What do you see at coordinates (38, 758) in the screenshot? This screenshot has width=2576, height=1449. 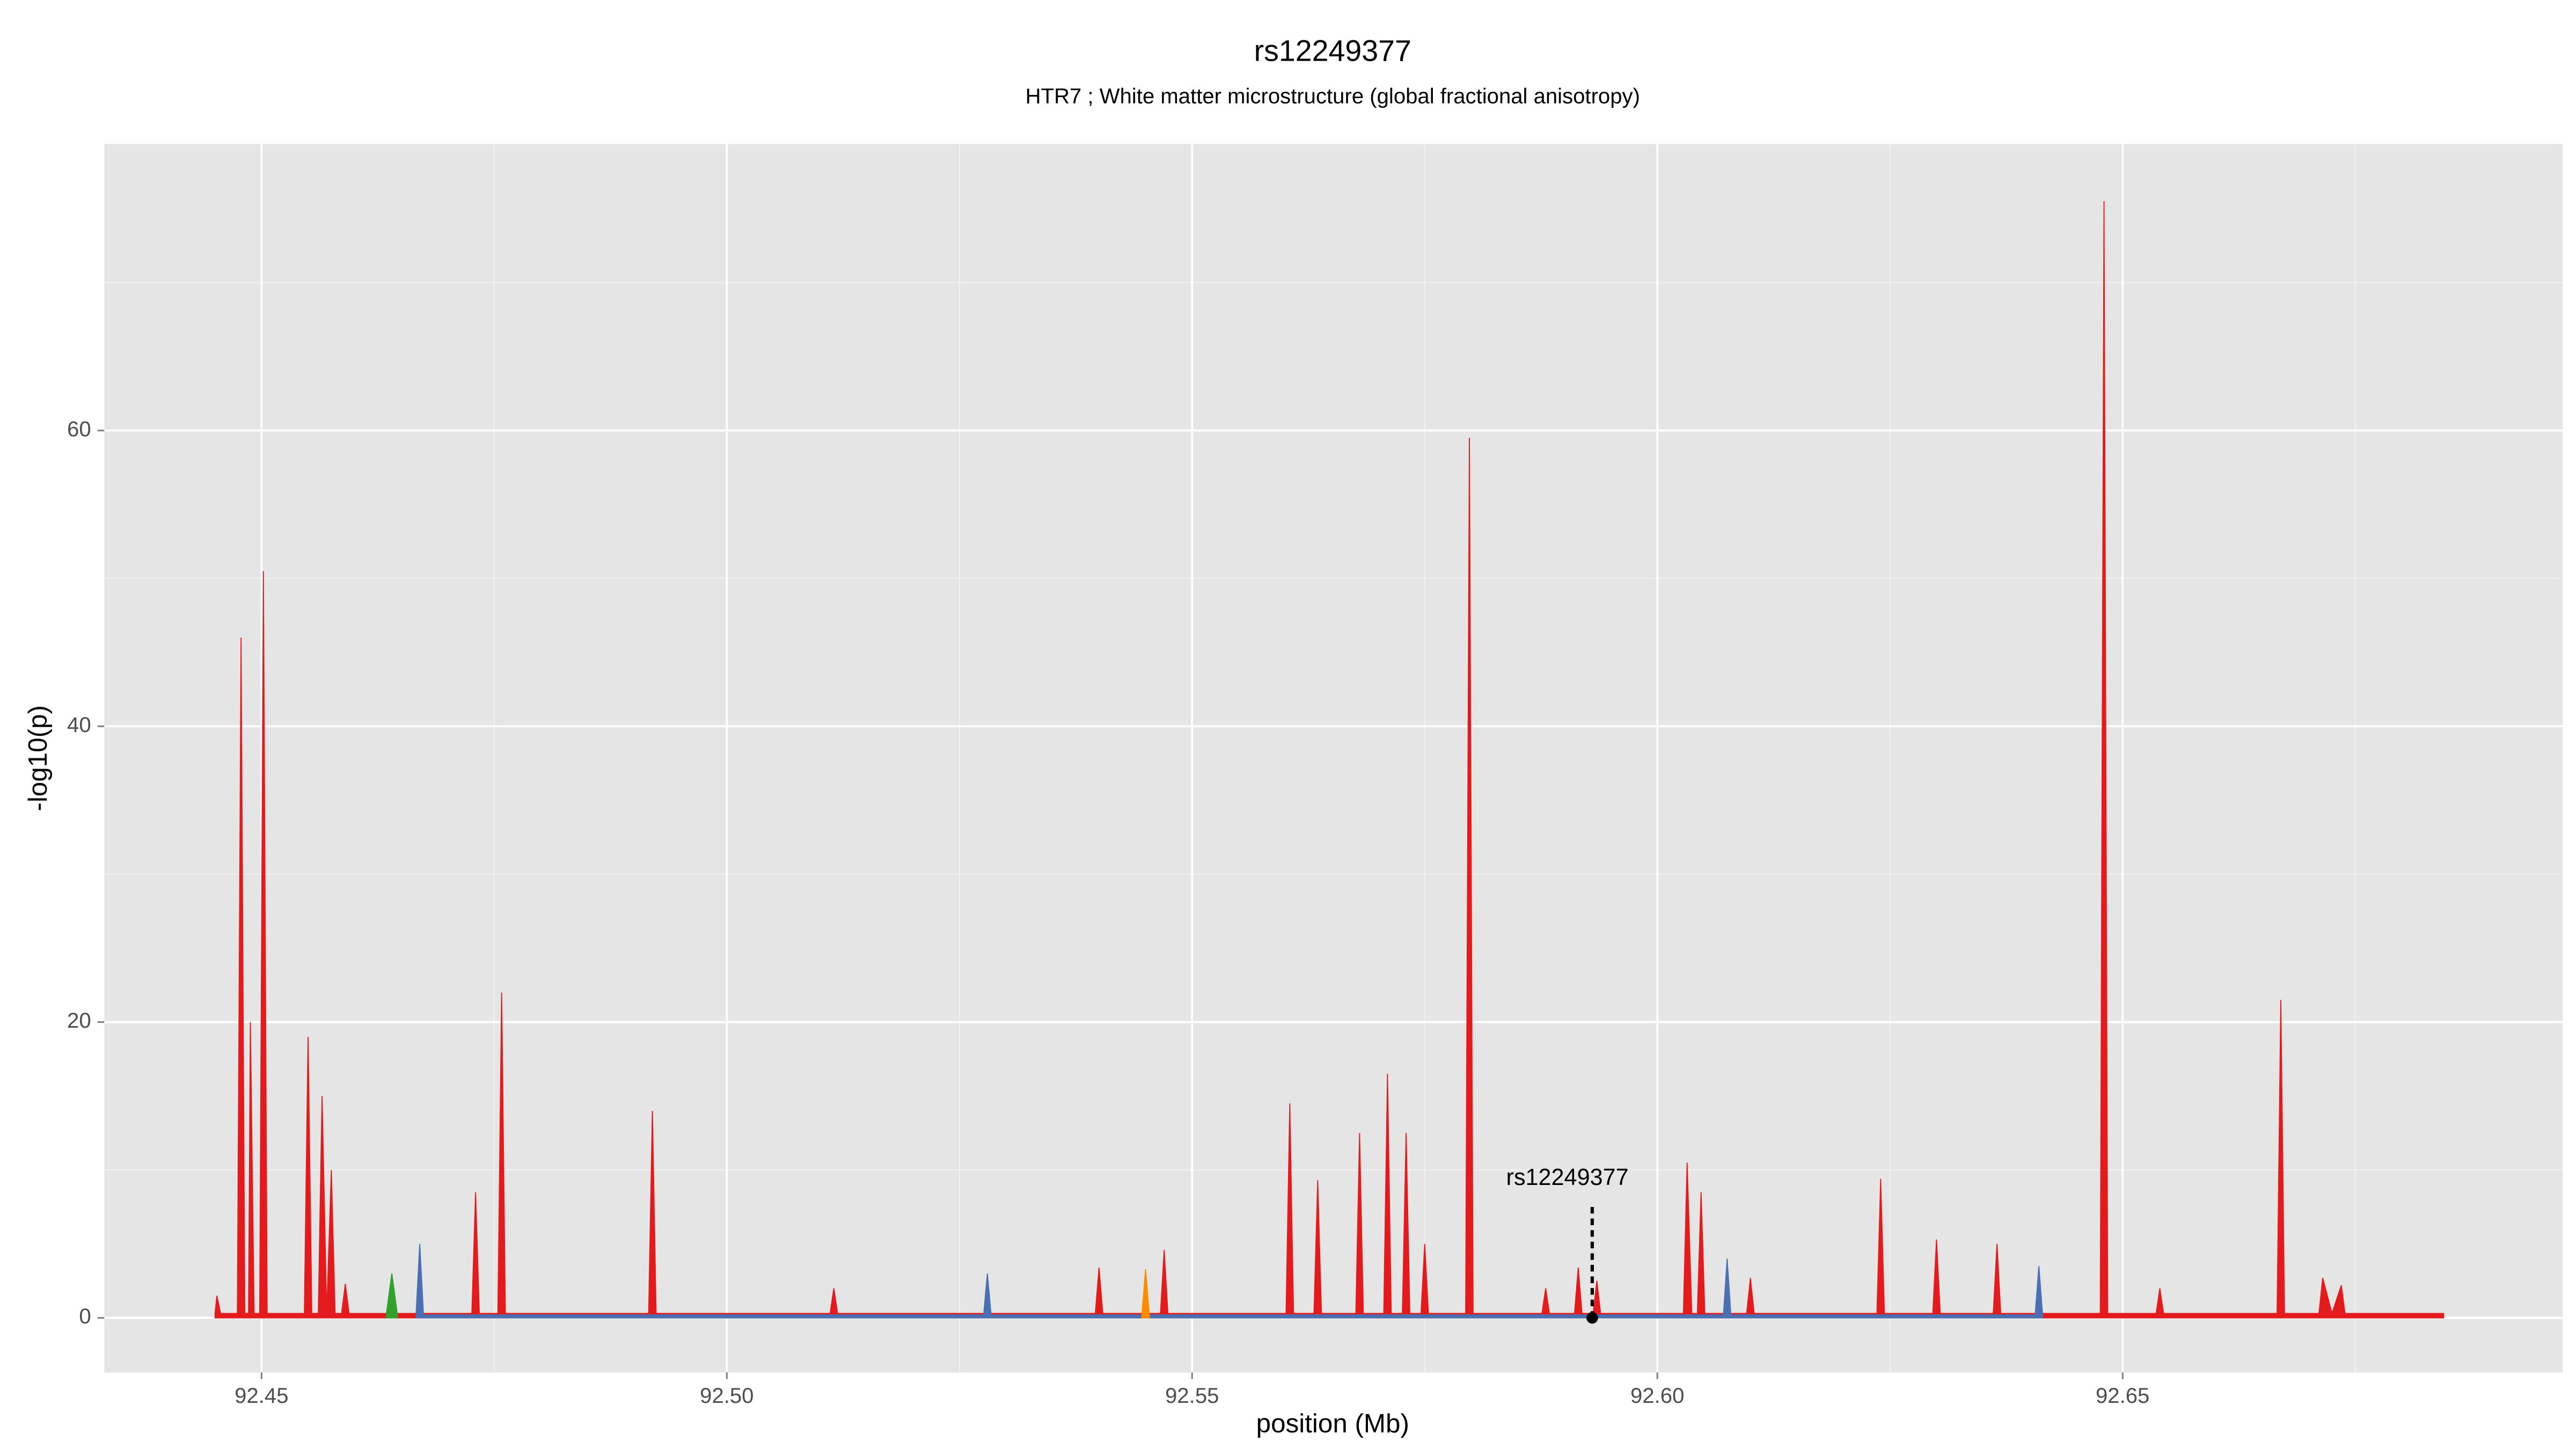 I see `y-axis-label: -log10(p)` at bounding box center [38, 758].